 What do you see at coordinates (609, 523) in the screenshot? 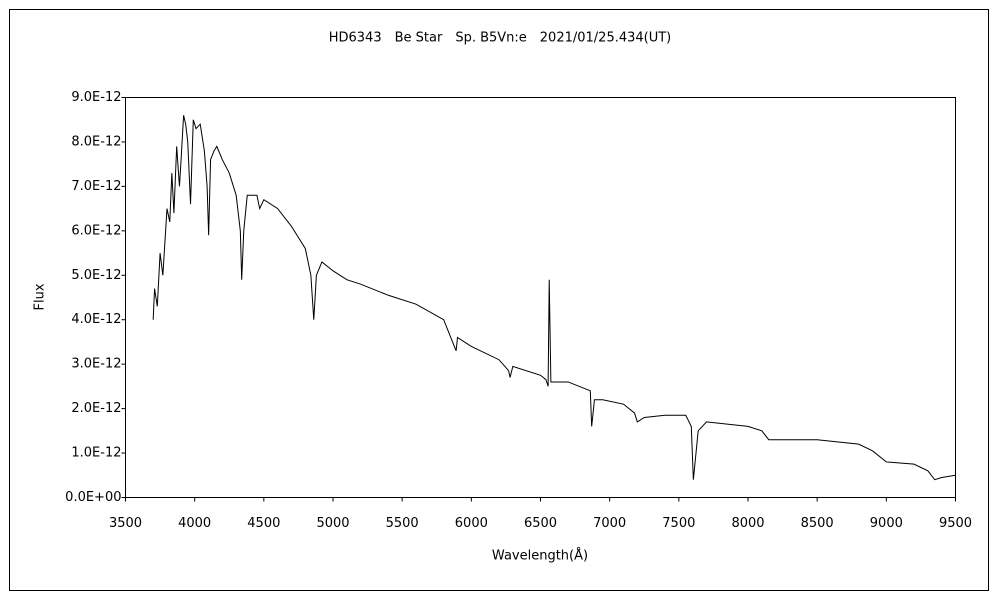
I see `x-tick-label: 7000` at bounding box center [609, 523].